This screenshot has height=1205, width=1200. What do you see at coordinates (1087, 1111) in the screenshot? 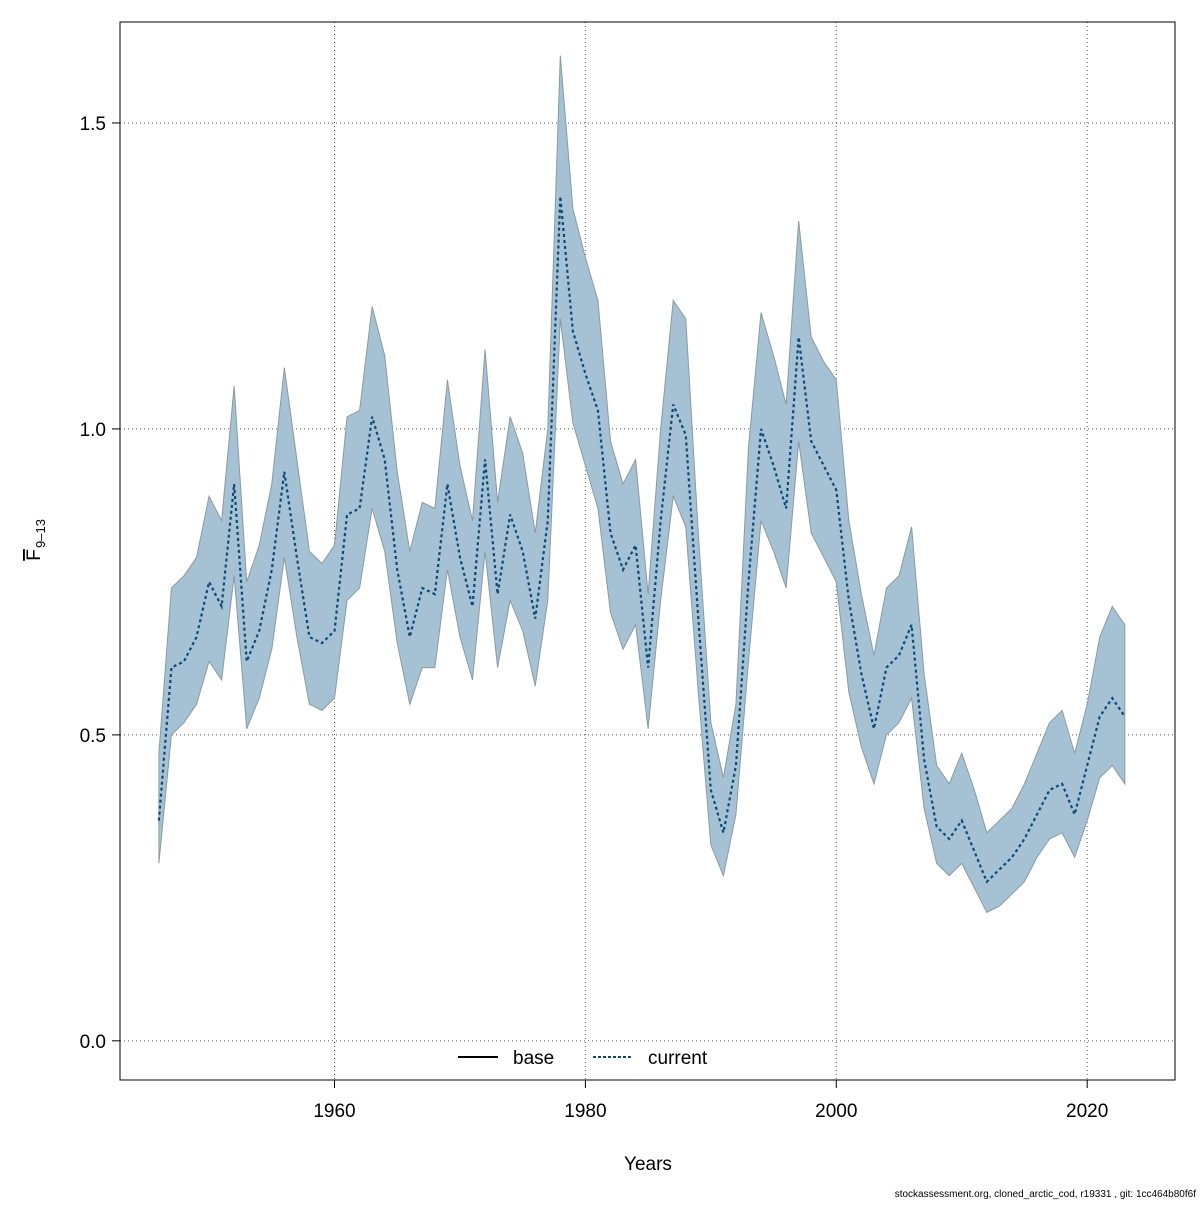
I see `x-tick-label: 2020` at bounding box center [1087, 1111].